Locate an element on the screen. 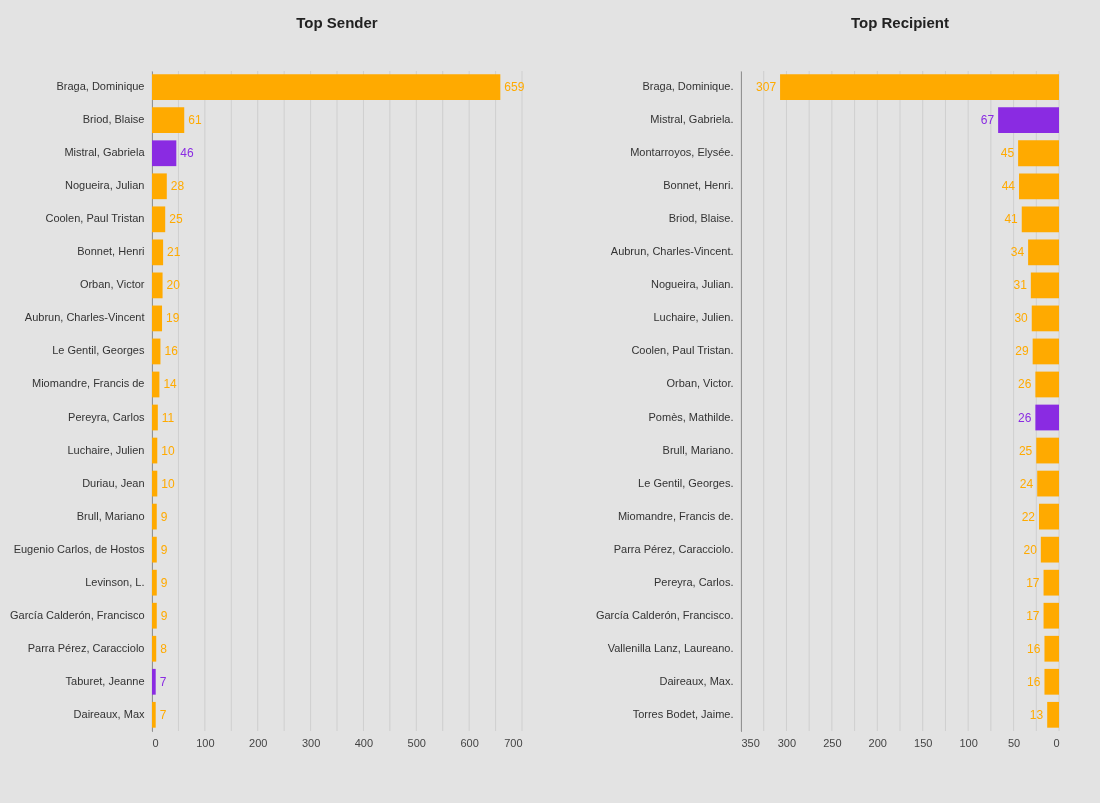 Image resolution: width=1100 pixels, height=803 pixels. x-tick-label: 250 is located at coordinates (832, 742).